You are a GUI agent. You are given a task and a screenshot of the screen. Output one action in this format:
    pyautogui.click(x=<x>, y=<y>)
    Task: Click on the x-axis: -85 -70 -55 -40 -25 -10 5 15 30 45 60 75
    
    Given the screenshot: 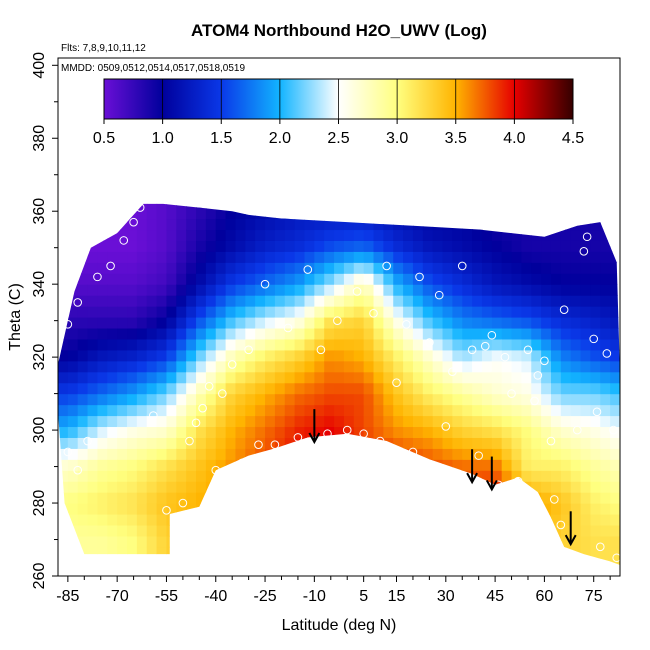 What is the action you would take?
    pyautogui.click(x=333, y=590)
    